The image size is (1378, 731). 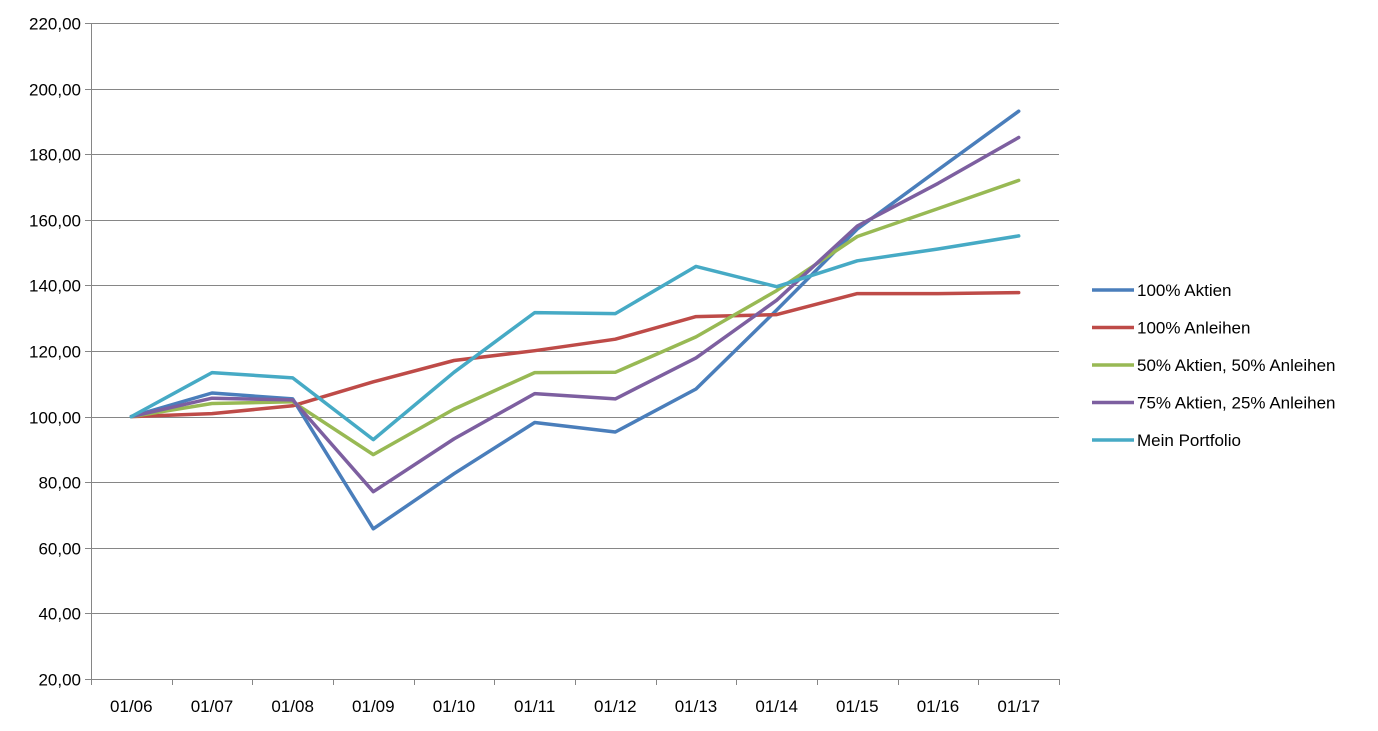 What do you see at coordinates (534, 706) in the screenshot?
I see `x-tick-label: 01/11` at bounding box center [534, 706].